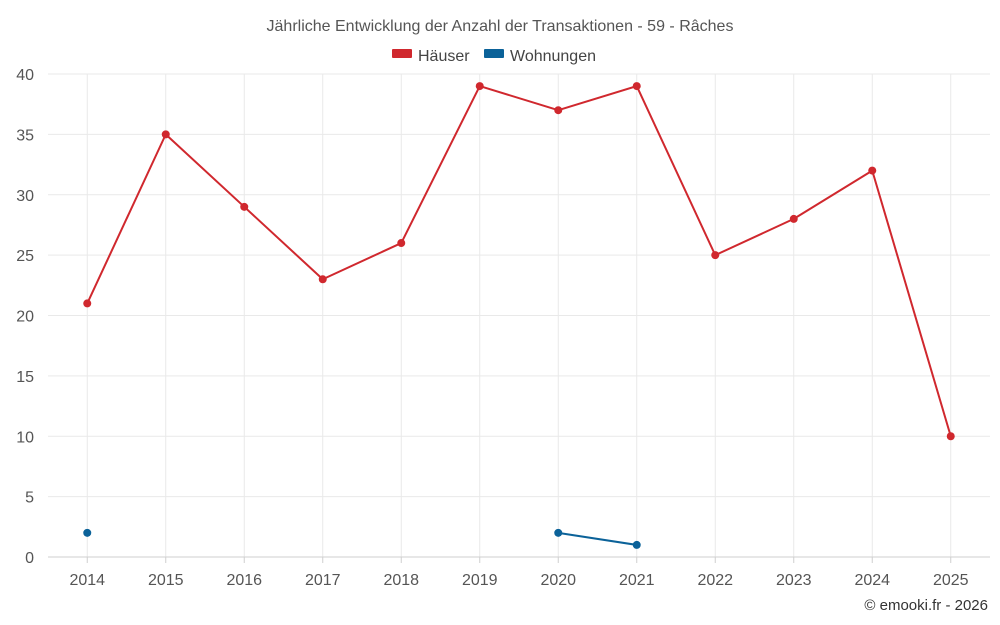  Describe the element at coordinates (25, 317) in the screenshot. I see `y-tick-label: 20` at that location.